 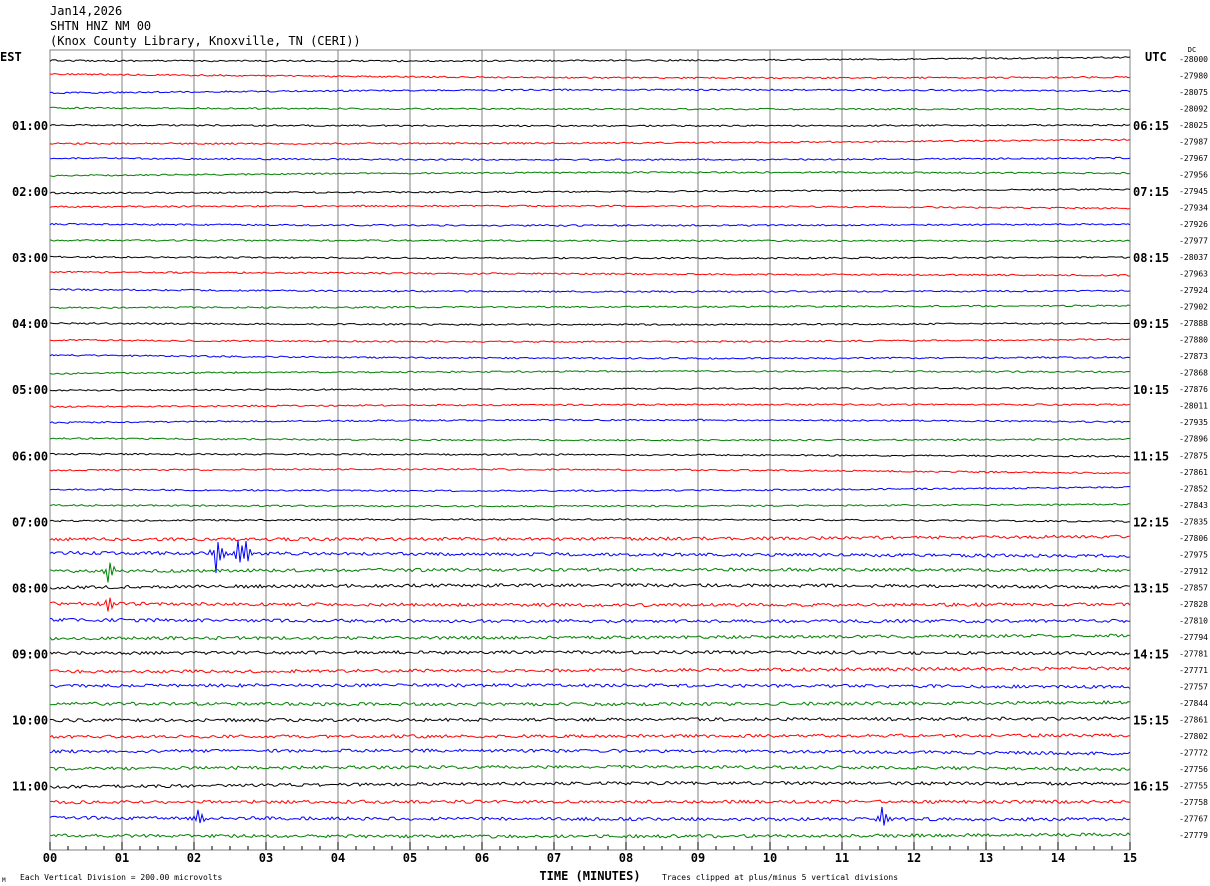 I want to click on dc-offset-label: -27987, so click(x=1193, y=142).